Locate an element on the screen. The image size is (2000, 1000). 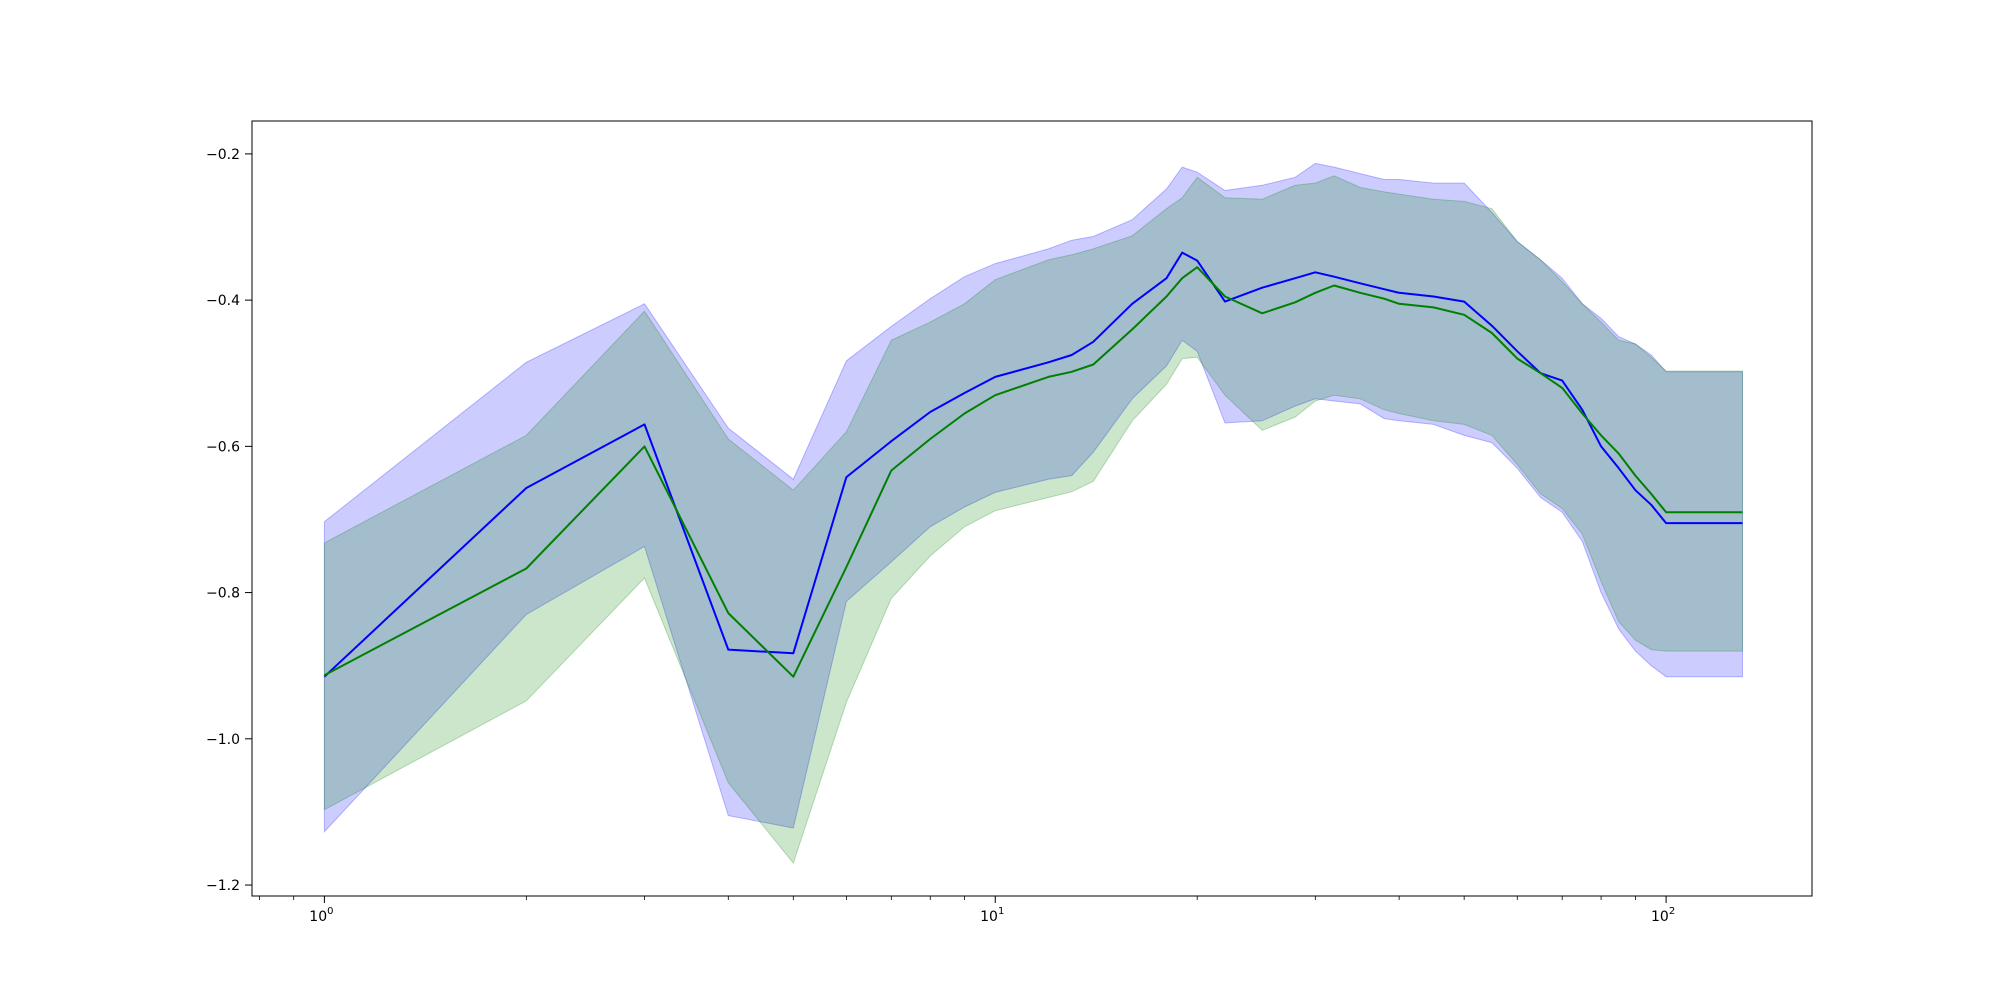
y-tick-label: −0.2 is located at coordinates (223, 155).